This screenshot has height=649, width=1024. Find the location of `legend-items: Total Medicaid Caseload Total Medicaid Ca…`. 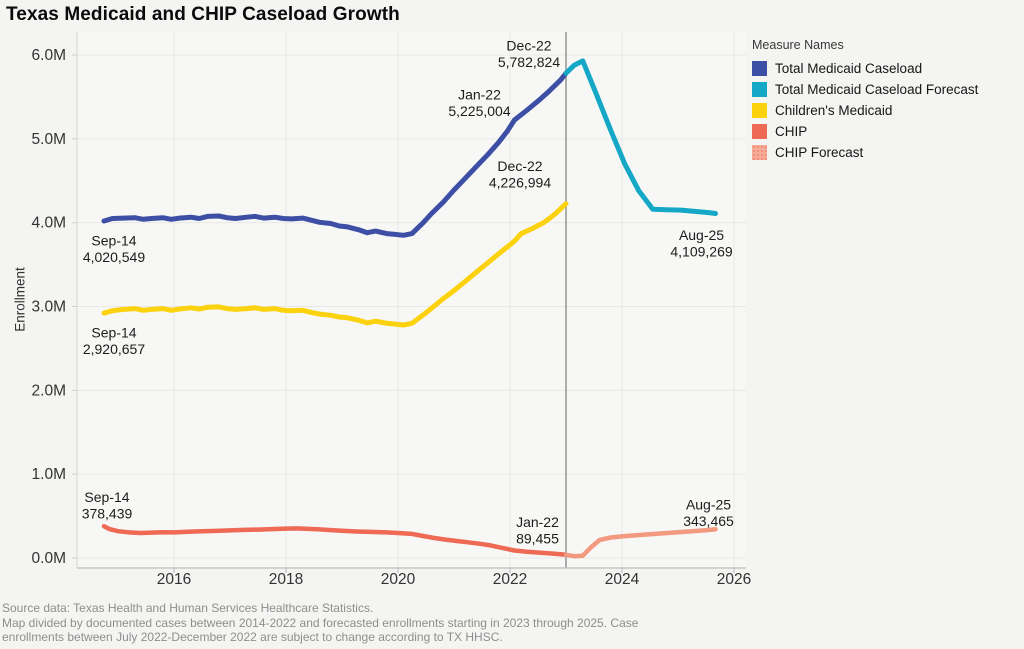

legend-items: Total Medicaid Caseload Total Medicaid Ca… is located at coordinates (865, 110).